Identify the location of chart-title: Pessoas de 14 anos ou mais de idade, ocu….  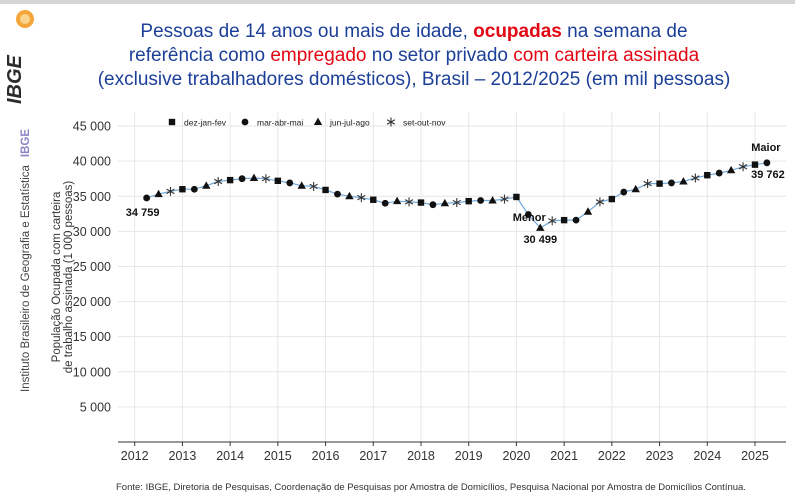
(414, 56).